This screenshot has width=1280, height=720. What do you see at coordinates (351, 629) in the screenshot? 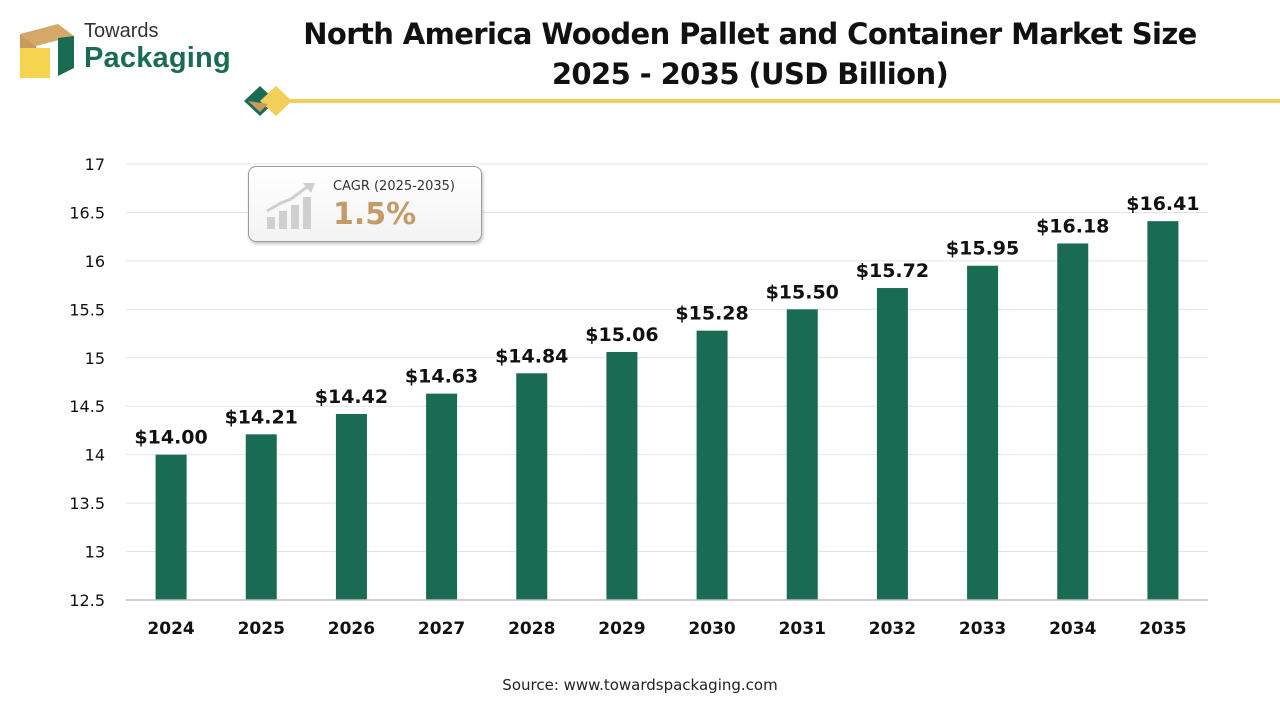
I see `x-tick-label: 2026` at bounding box center [351, 629].